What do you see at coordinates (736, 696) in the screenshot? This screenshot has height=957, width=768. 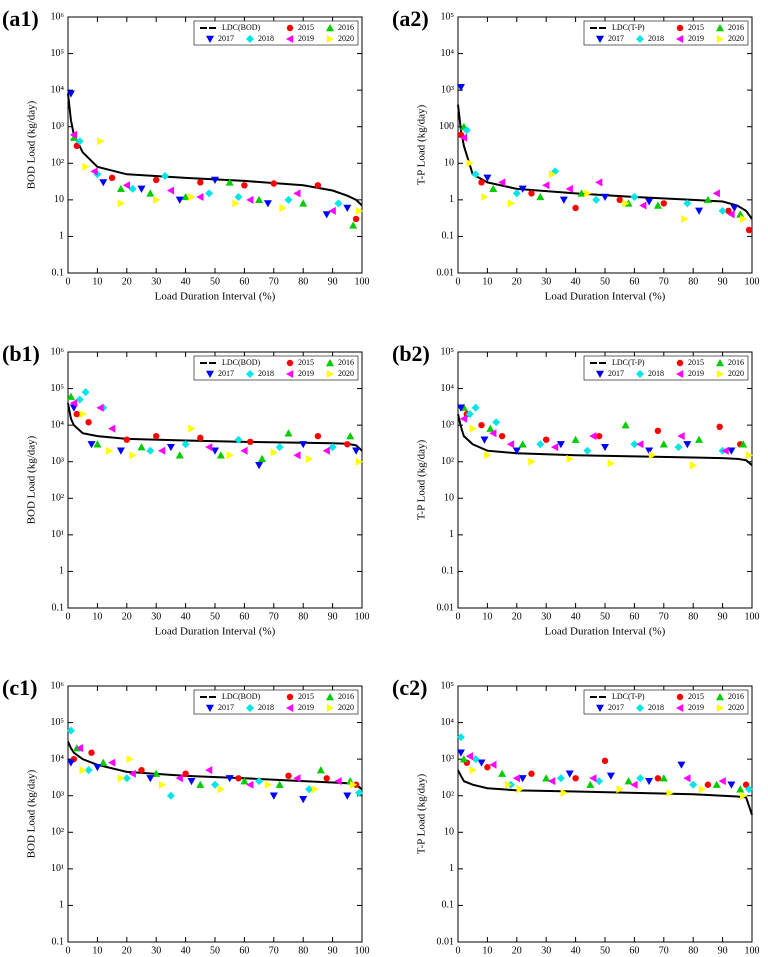 I see `legend-label: 2016` at bounding box center [736, 696].